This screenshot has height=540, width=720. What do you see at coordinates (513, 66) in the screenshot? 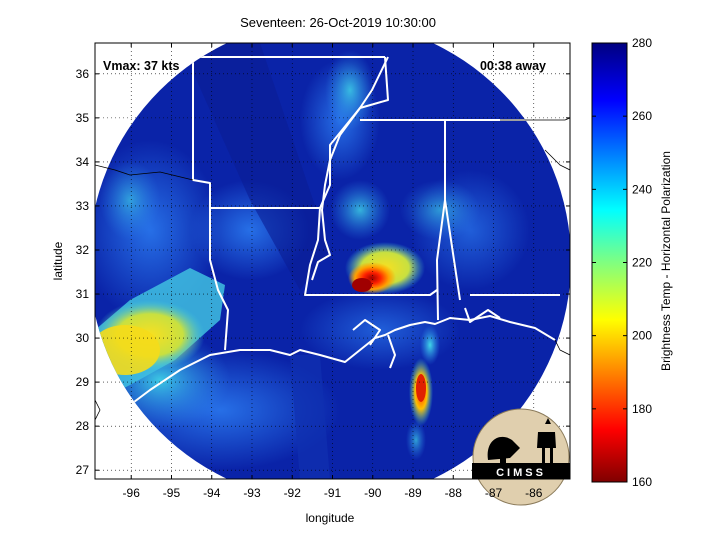
I see `time-away-label: 00:38 away` at bounding box center [513, 66].